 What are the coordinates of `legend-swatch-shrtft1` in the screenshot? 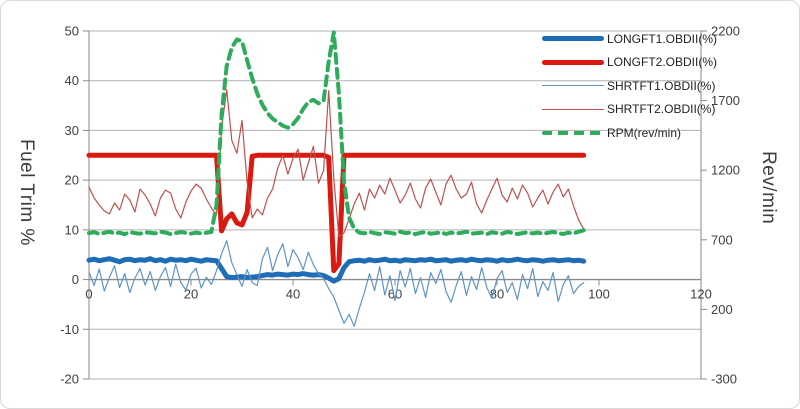 It's located at (573, 86).